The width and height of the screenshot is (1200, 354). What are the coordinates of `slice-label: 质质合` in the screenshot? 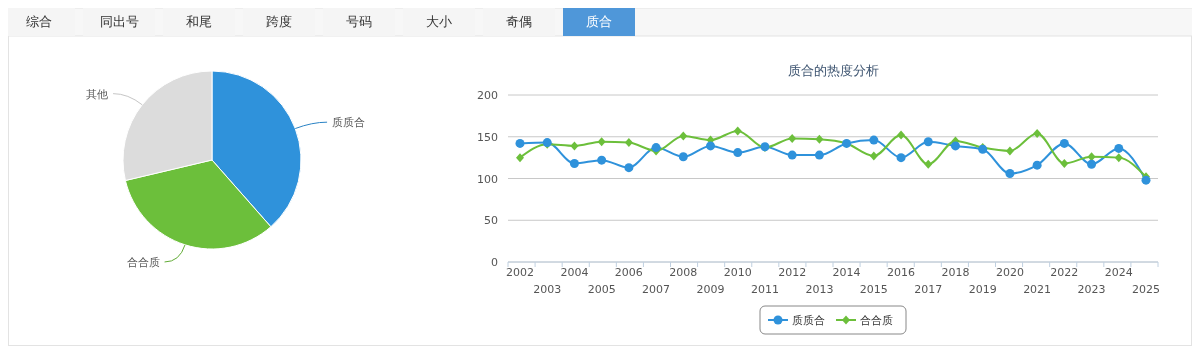 It's located at (349, 123).